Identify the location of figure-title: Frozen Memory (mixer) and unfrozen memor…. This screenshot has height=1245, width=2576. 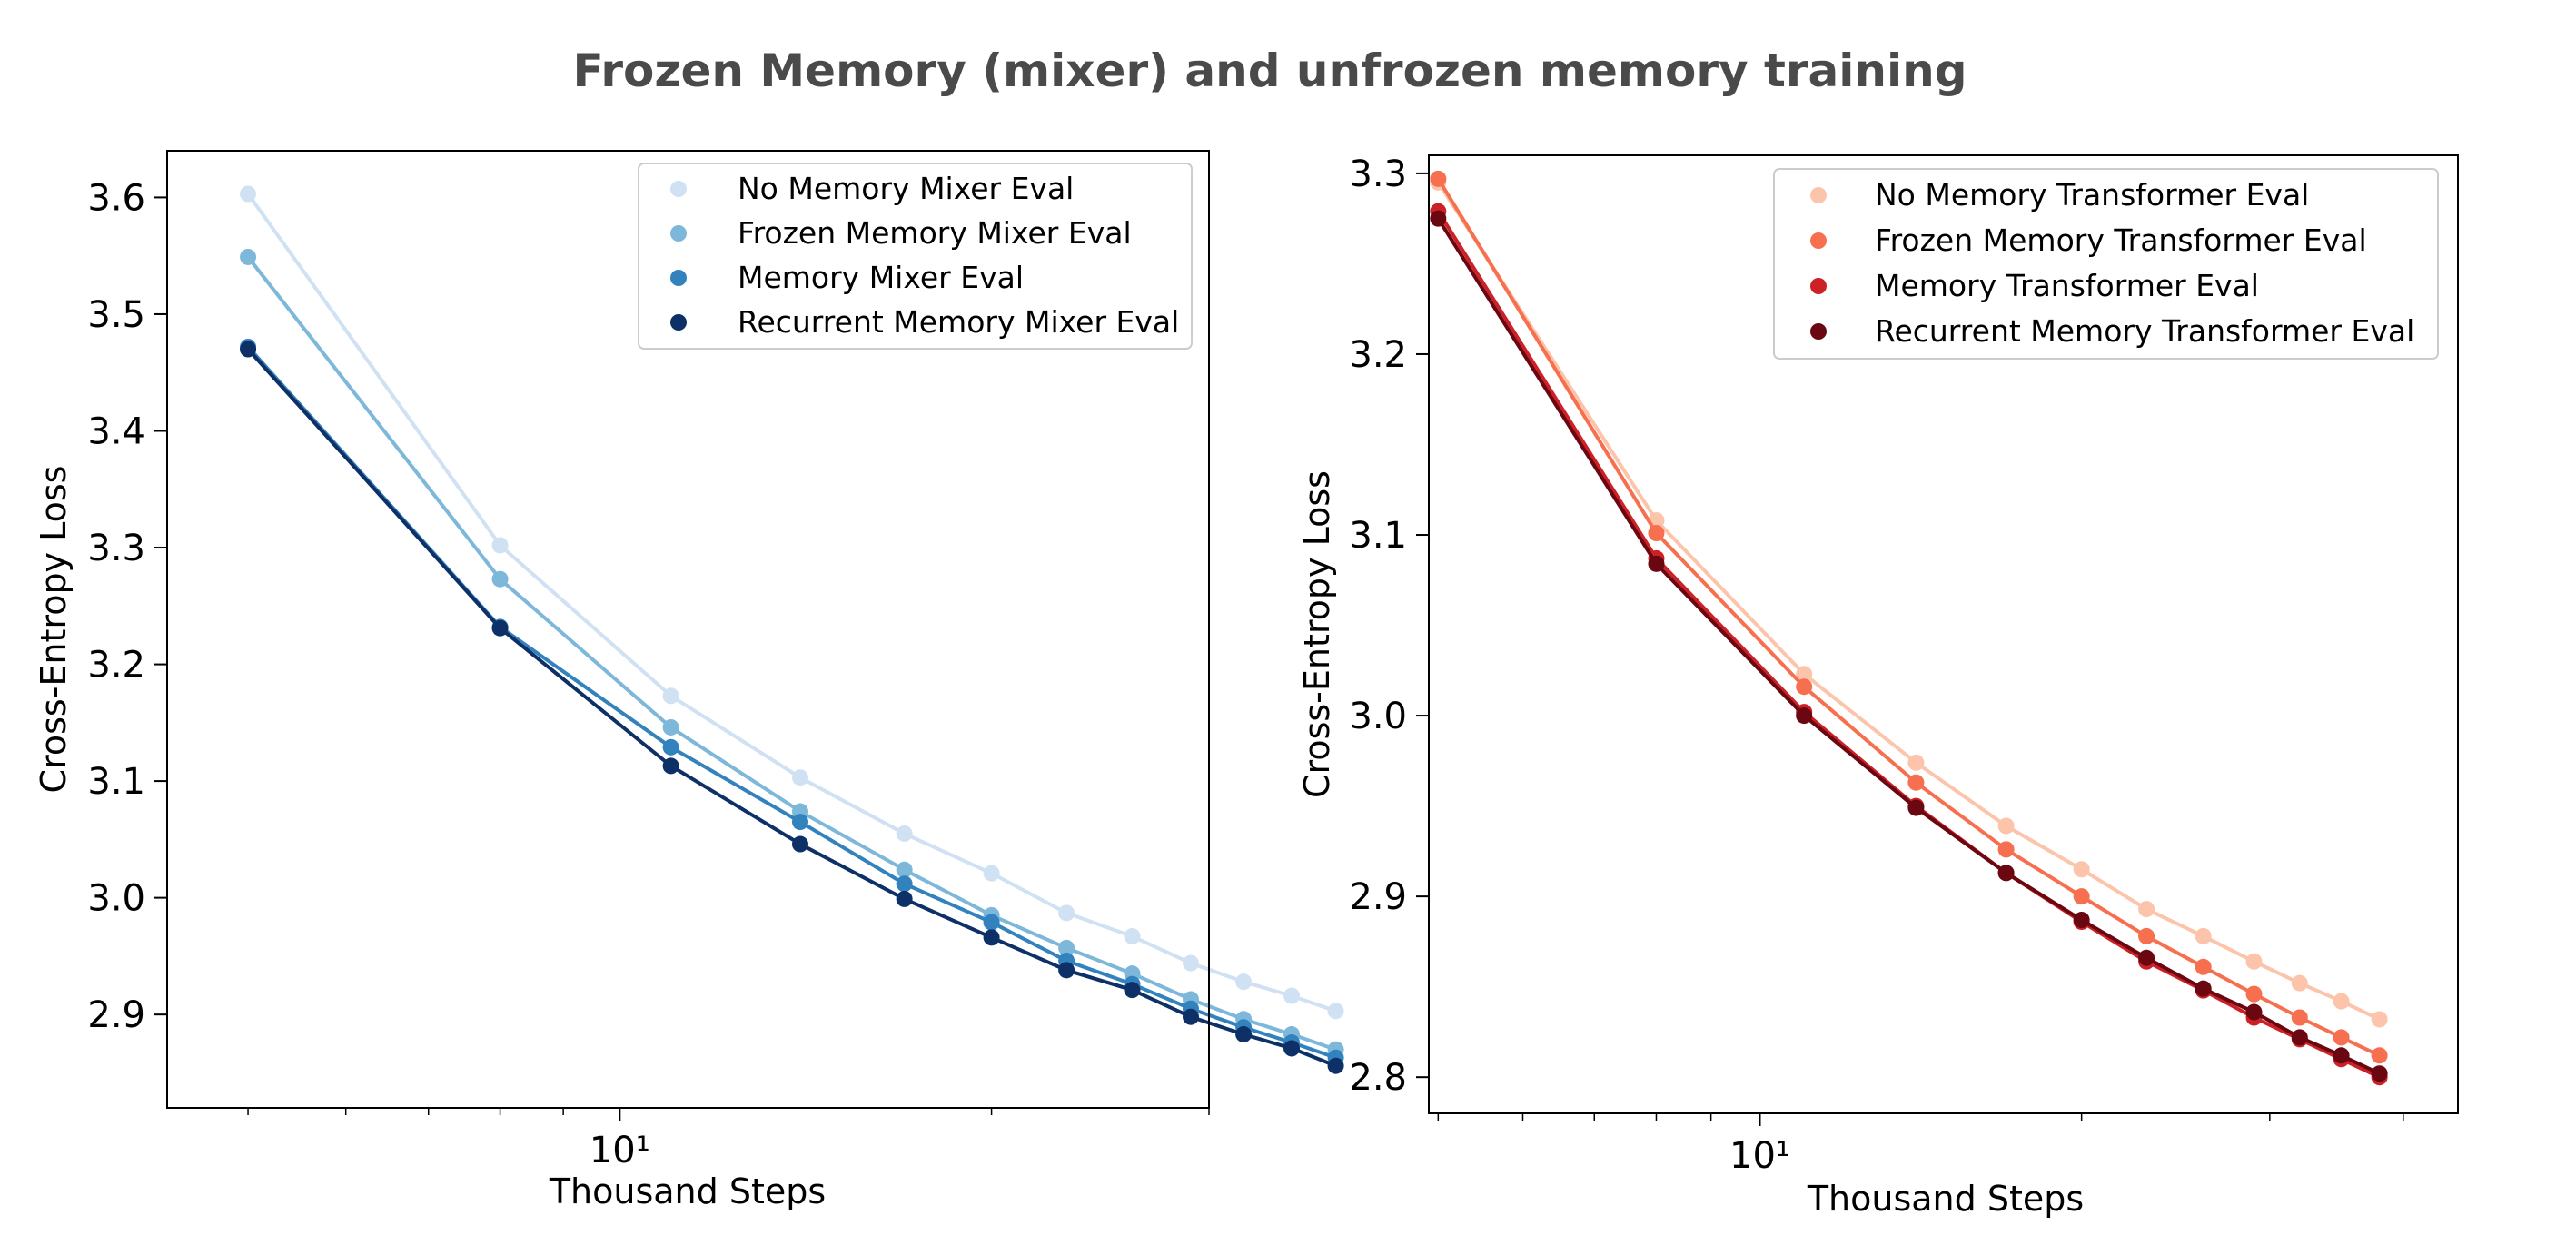
(1269, 70).